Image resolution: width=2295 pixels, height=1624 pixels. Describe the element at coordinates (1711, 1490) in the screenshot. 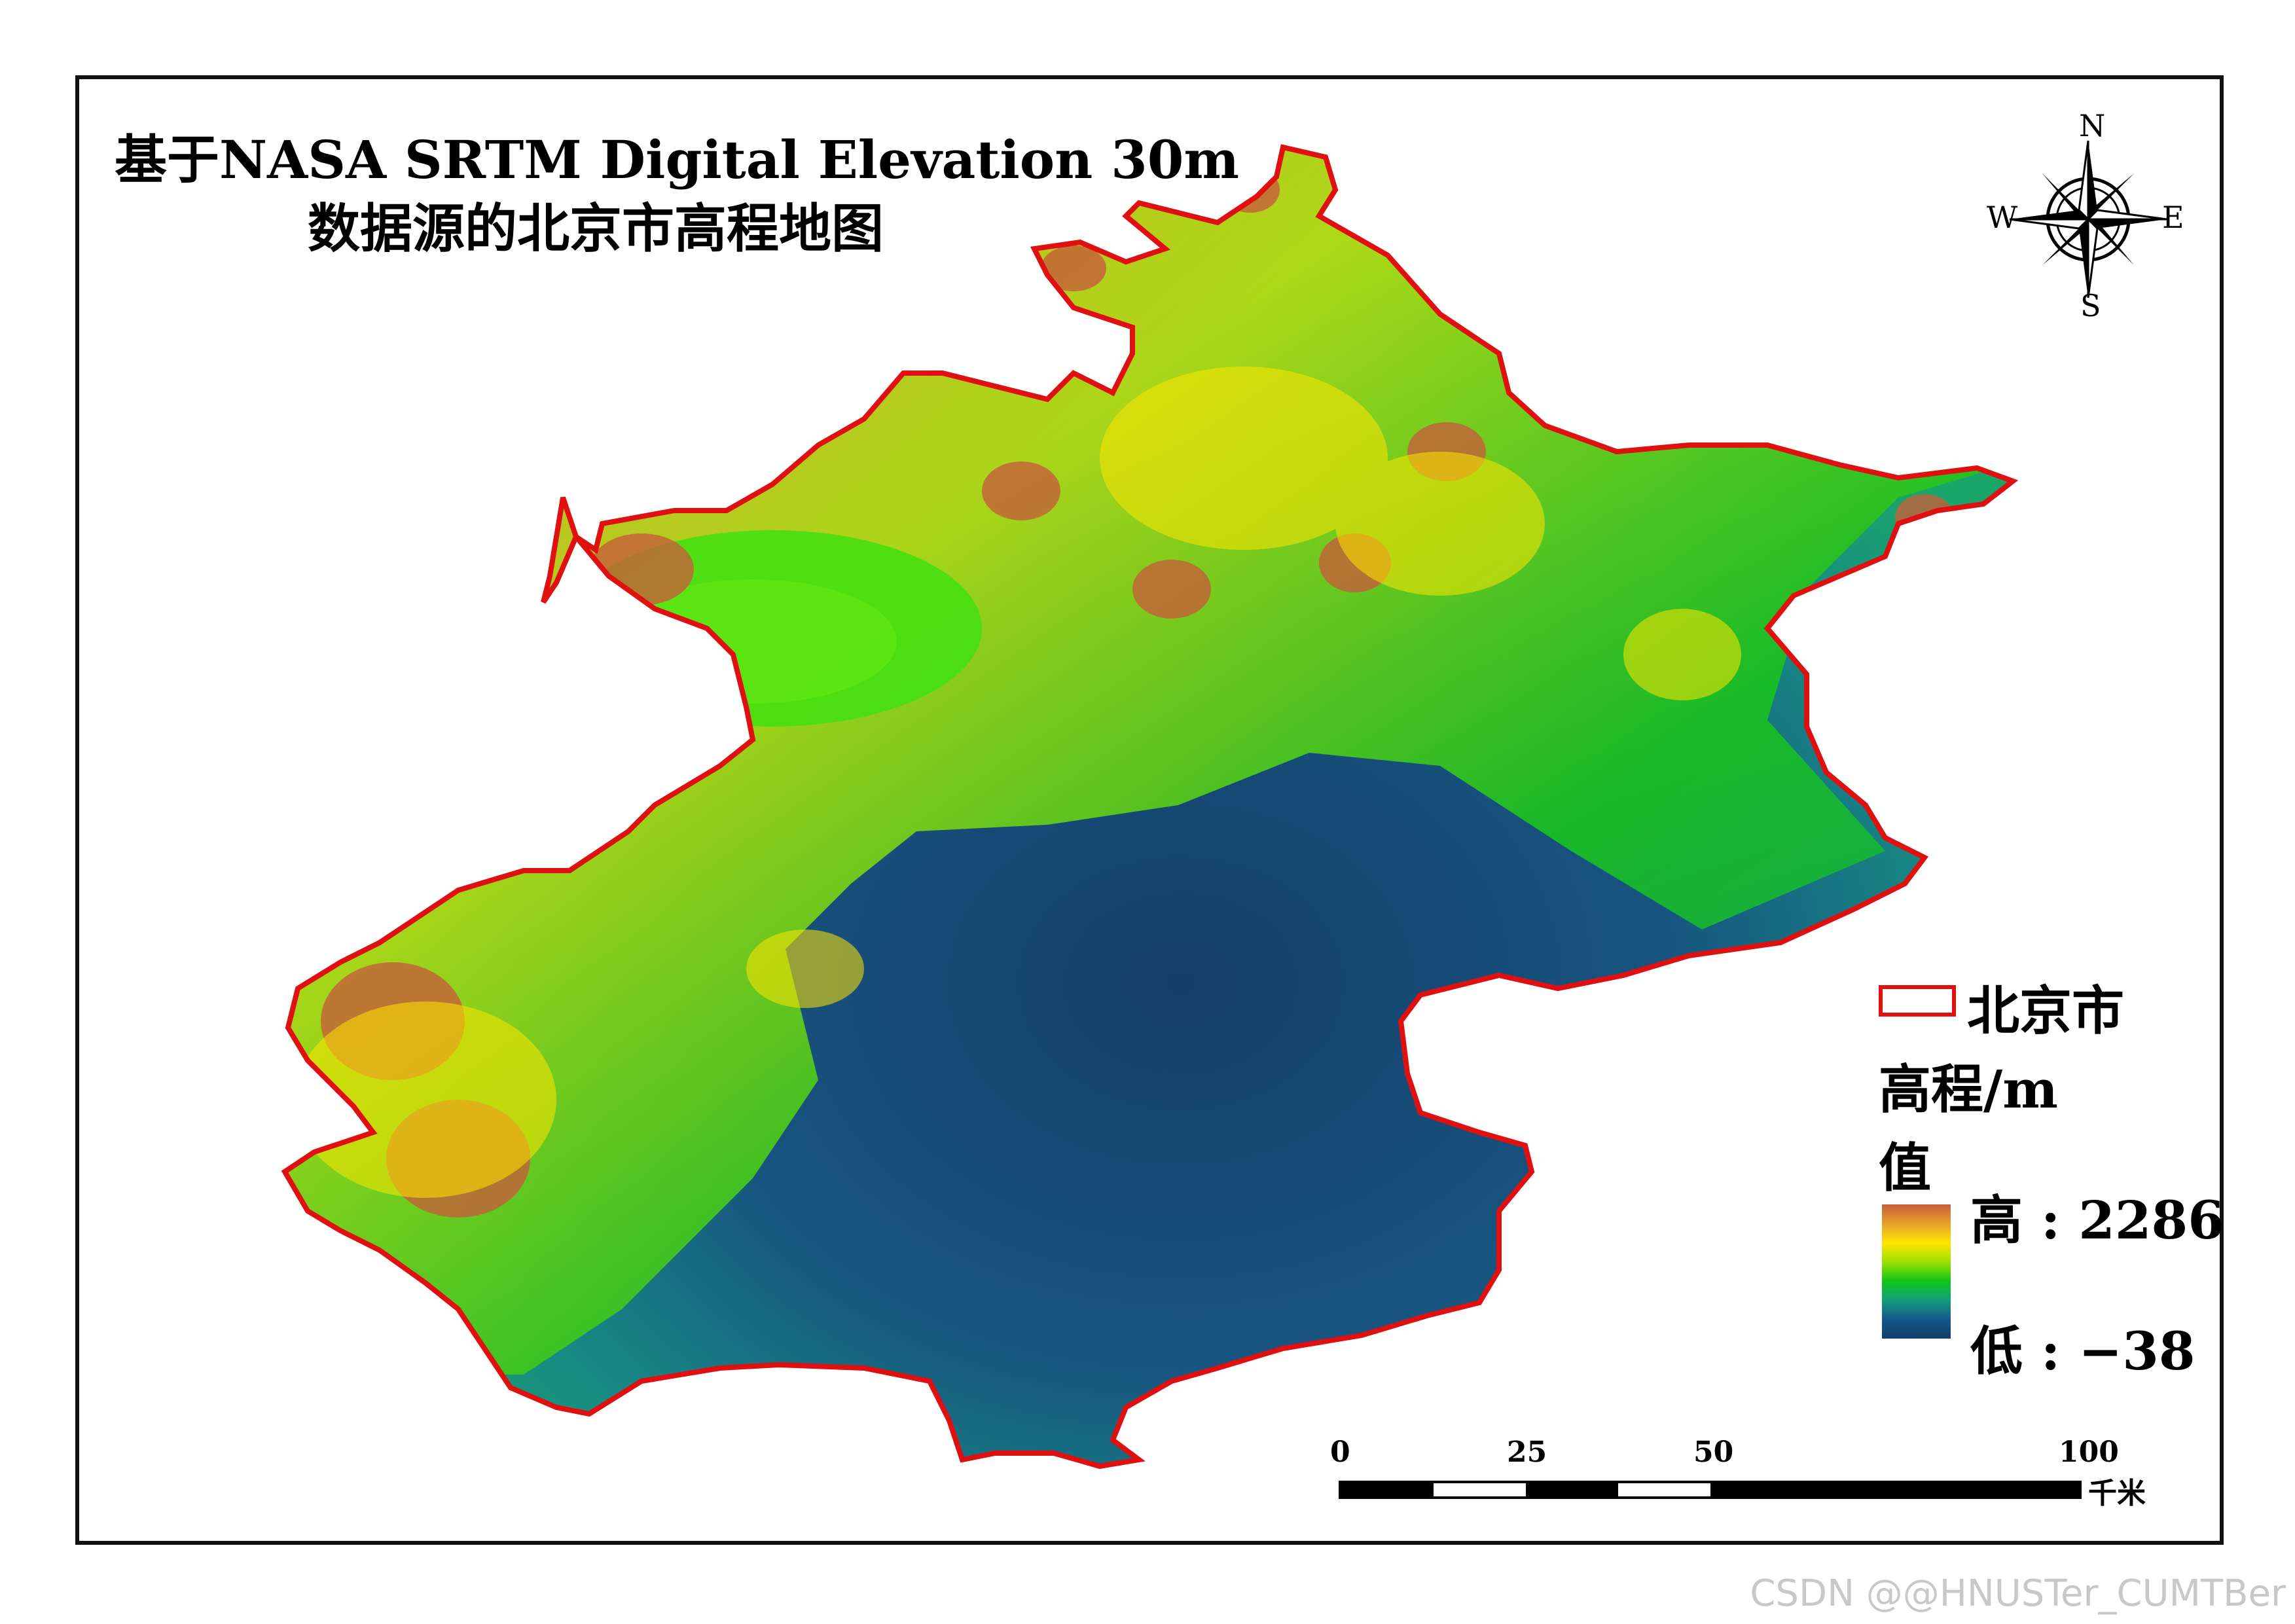

I see `scale-bar` at that location.